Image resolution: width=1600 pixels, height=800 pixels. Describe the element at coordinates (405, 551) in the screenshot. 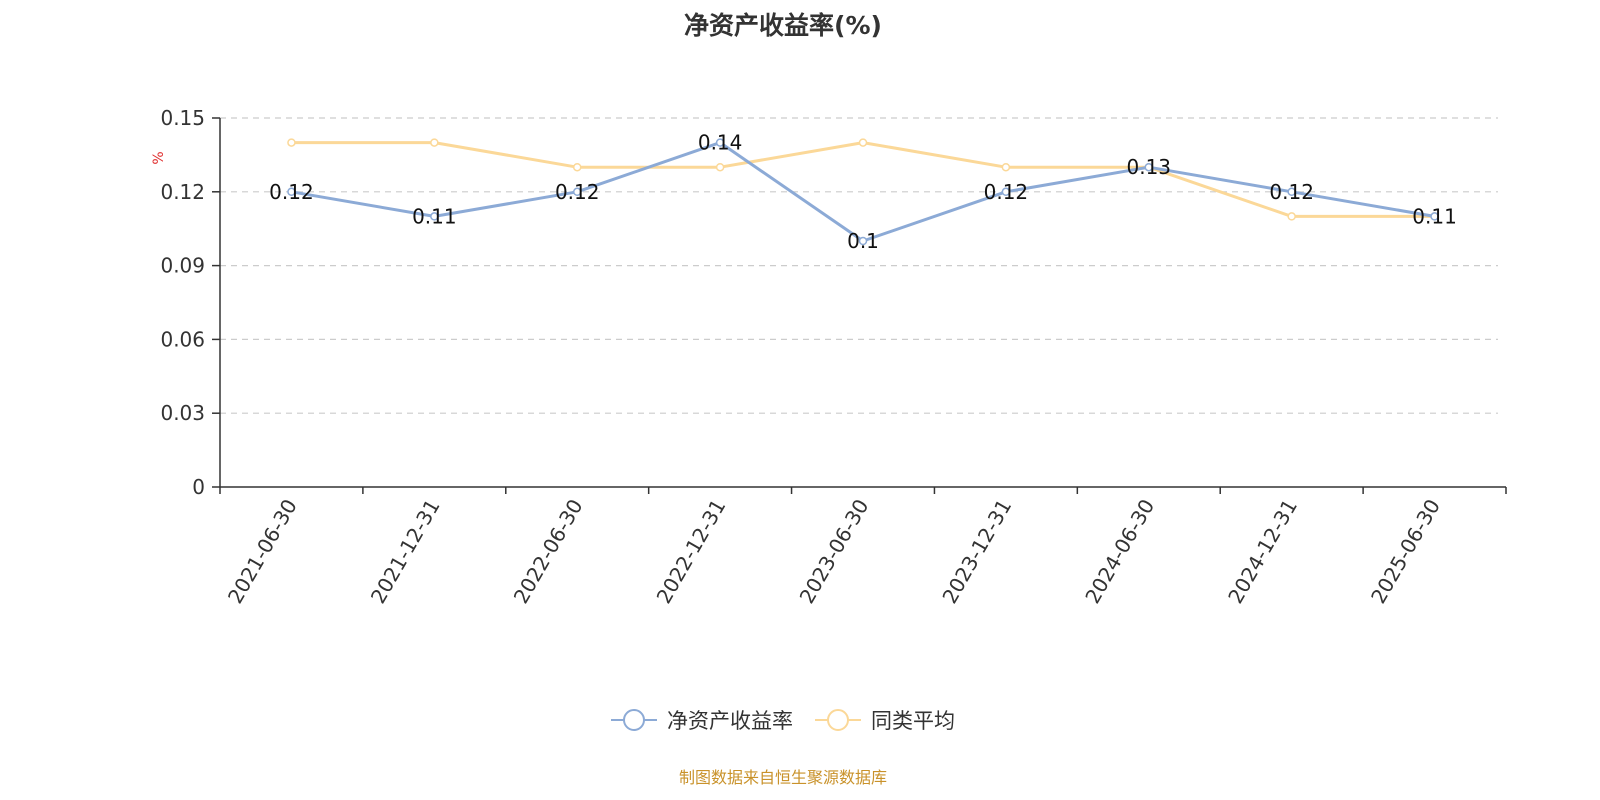

I see `x-tick-label: 2021-12-31` at that location.